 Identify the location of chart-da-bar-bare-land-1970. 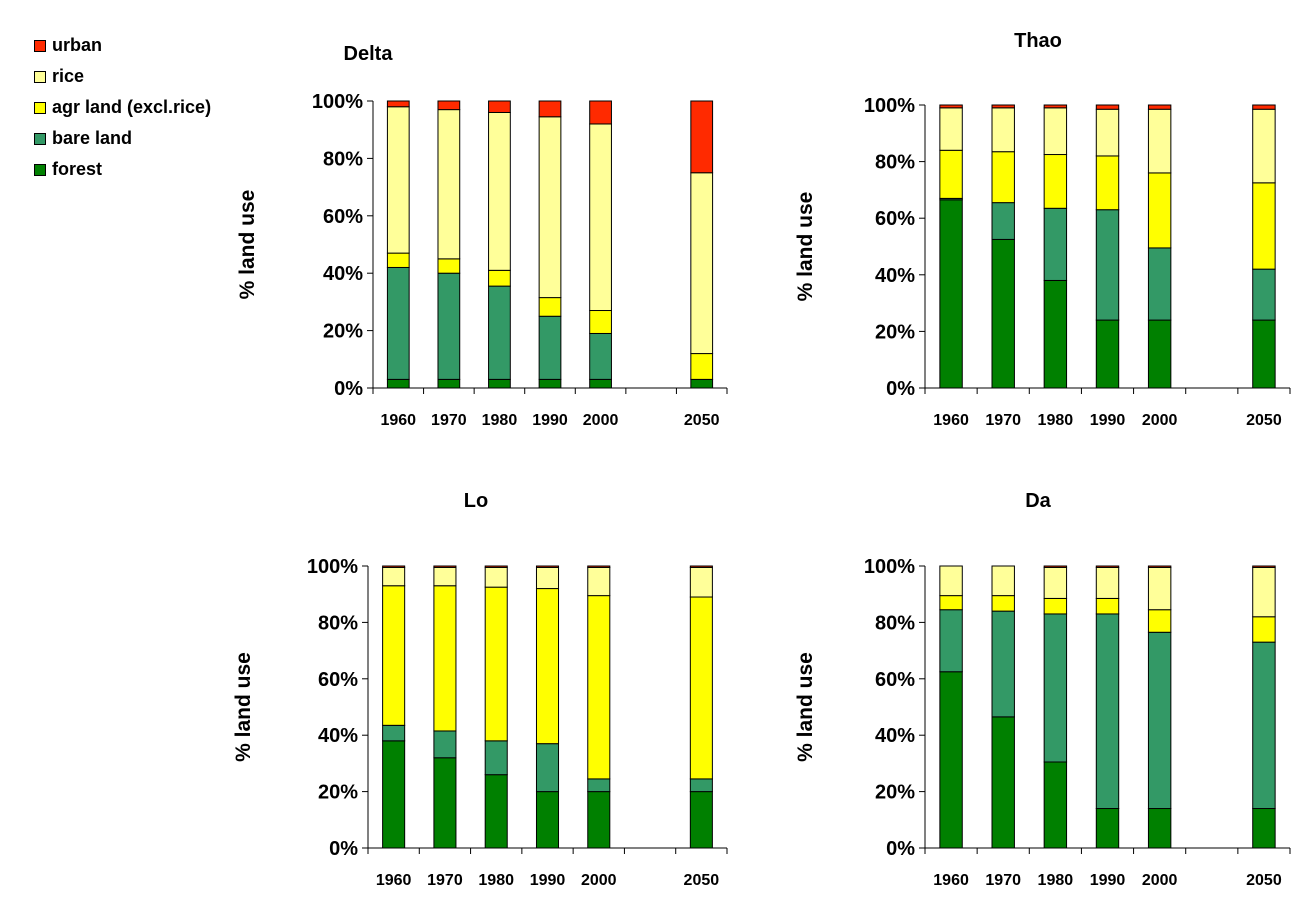
(1003, 664).